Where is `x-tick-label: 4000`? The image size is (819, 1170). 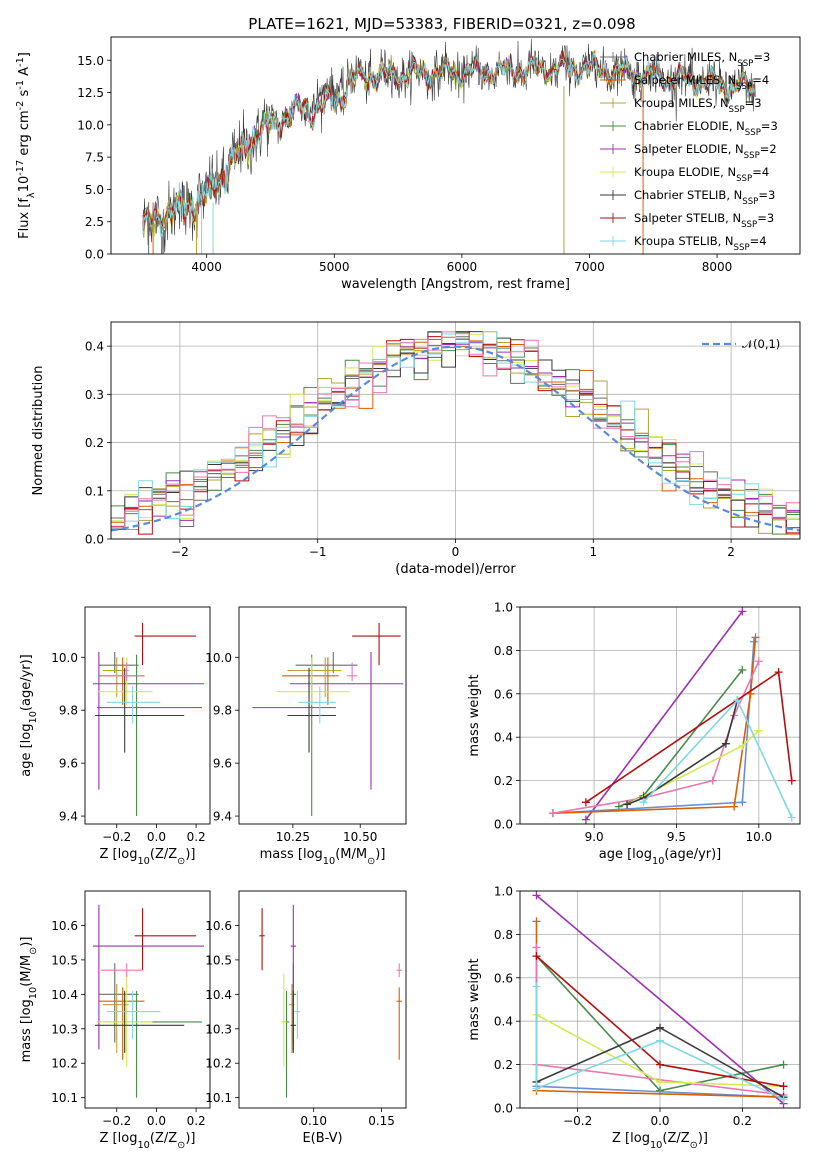 x-tick-label: 4000 is located at coordinates (206, 267).